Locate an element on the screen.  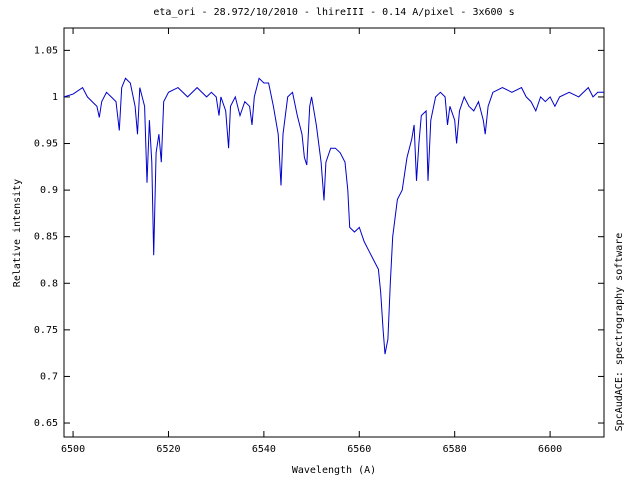
y-tick-label: 1 is located at coordinates (55, 97).